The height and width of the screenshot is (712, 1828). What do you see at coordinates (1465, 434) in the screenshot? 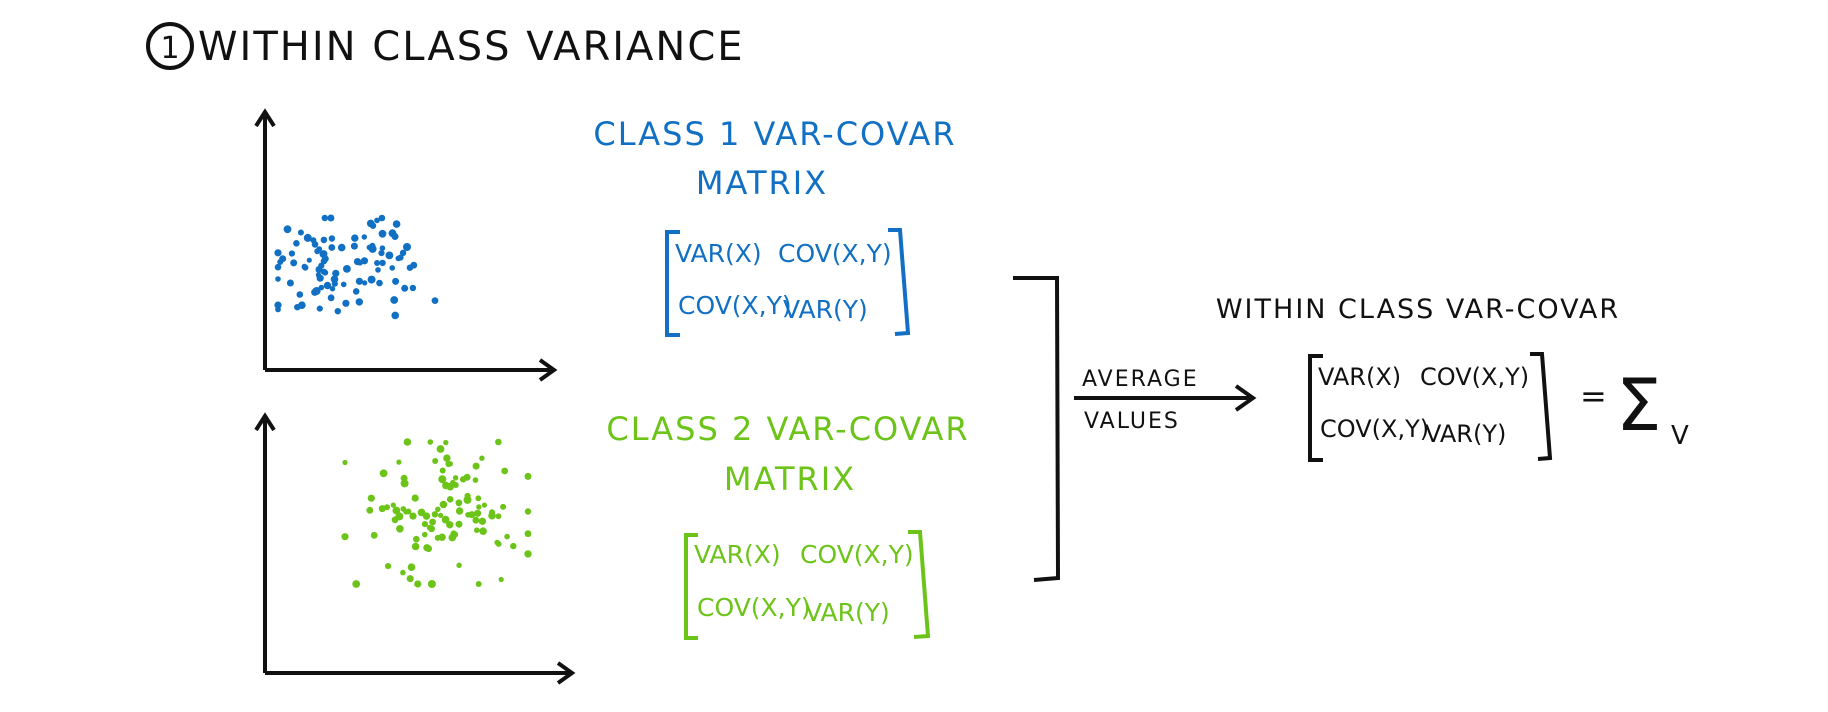
I see `result-matrix-var-y: VAR(Y)` at bounding box center [1465, 434].